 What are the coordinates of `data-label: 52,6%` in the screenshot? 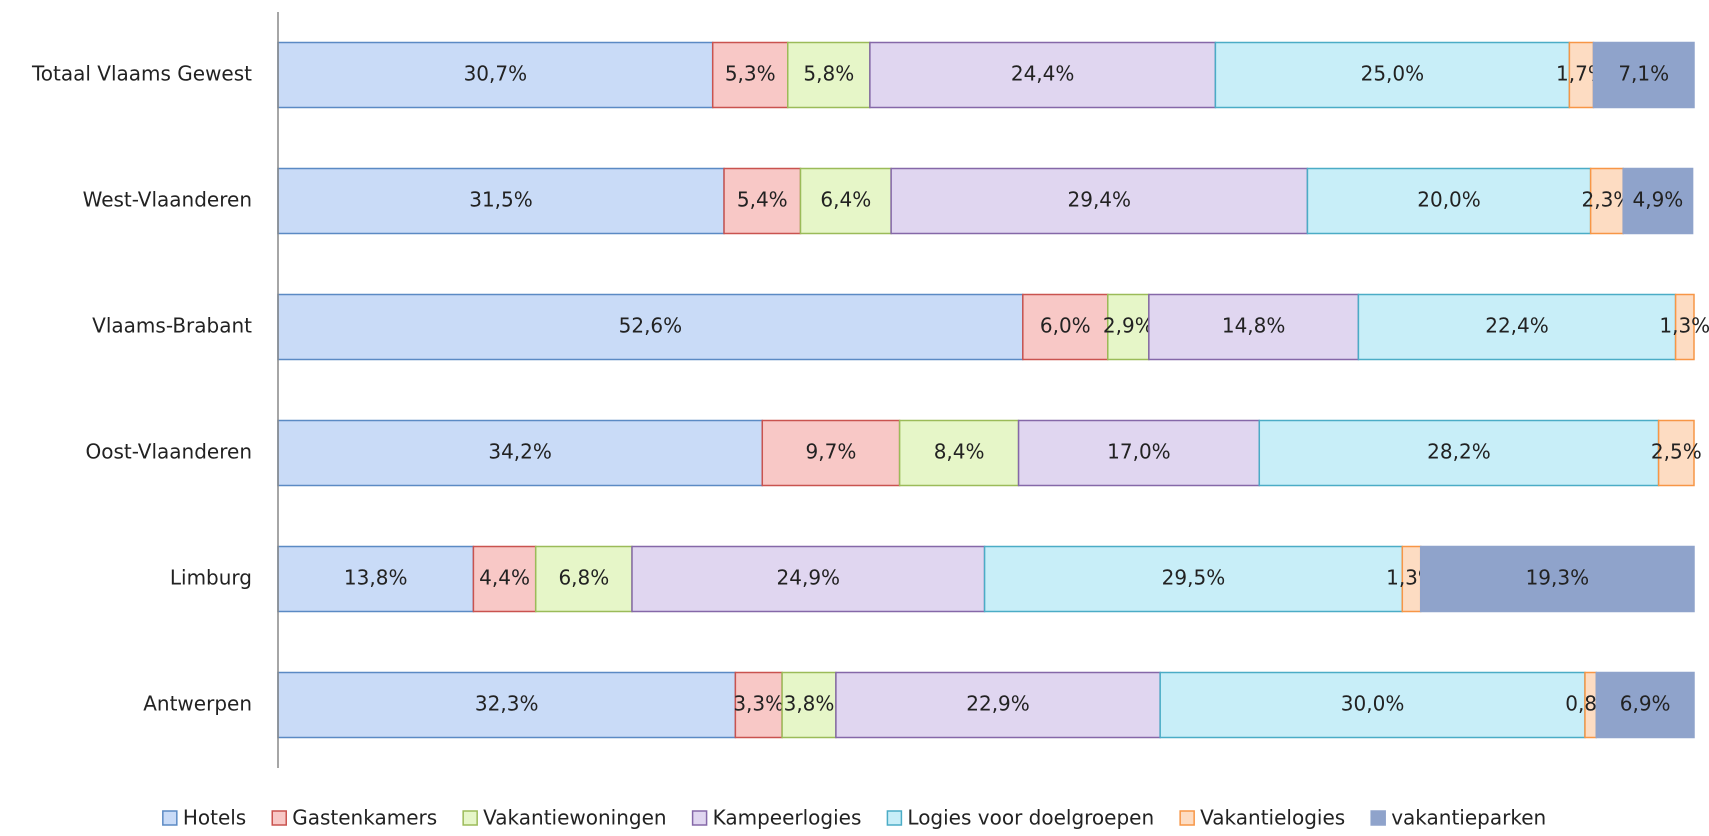 It's located at (651, 326).